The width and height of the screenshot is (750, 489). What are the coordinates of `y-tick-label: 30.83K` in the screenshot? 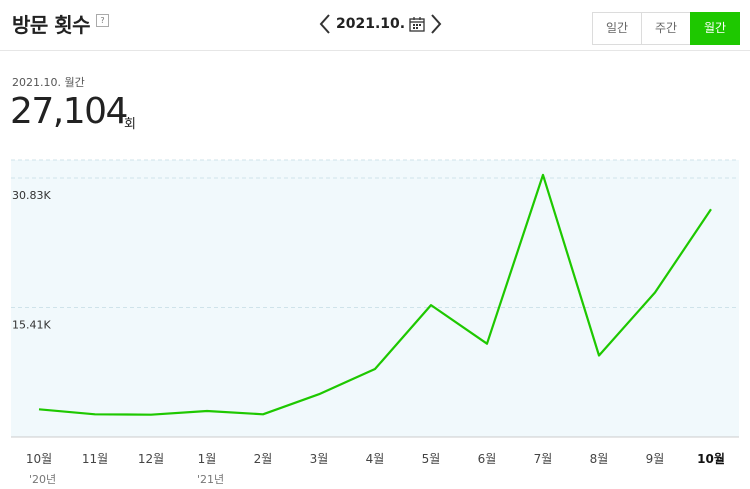 It's located at (31, 195).